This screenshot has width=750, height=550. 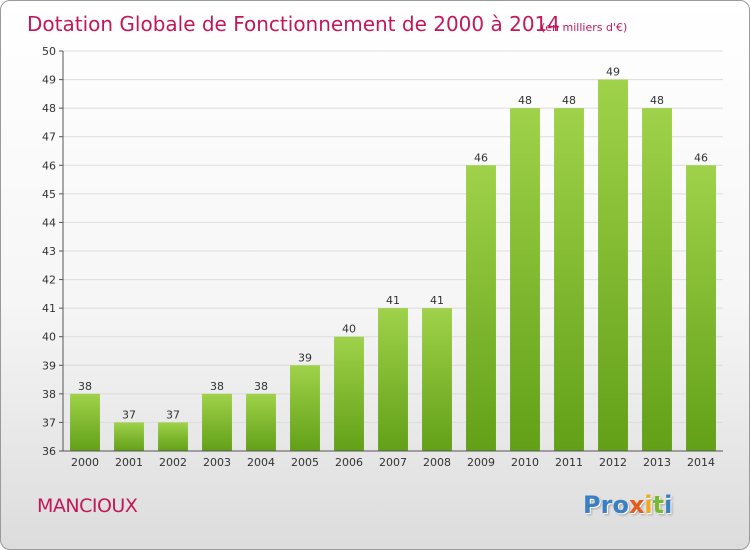 I want to click on y-tick-label: 49, so click(x=49, y=80).